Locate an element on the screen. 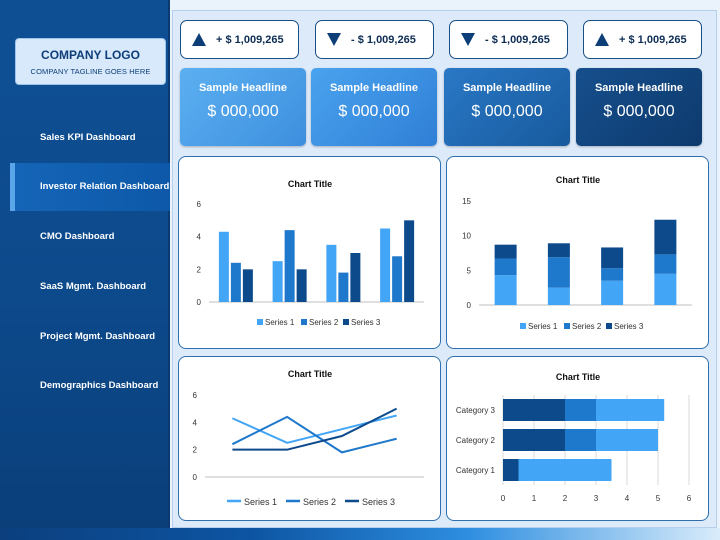 This screenshot has height=540, width=720. logo-tagline: COMPANY TAGLINE GOES HERE is located at coordinates (90, 71).